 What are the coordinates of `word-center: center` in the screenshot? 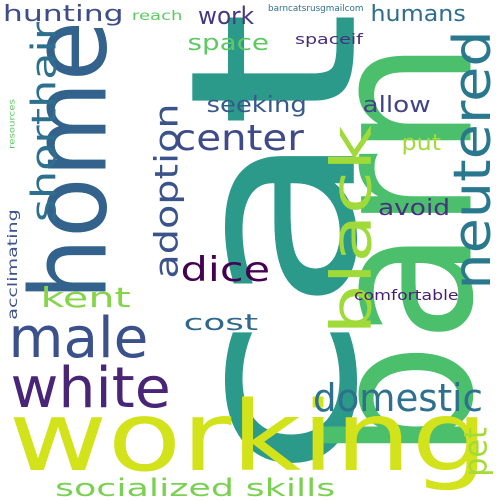 It's located at (239, 138).